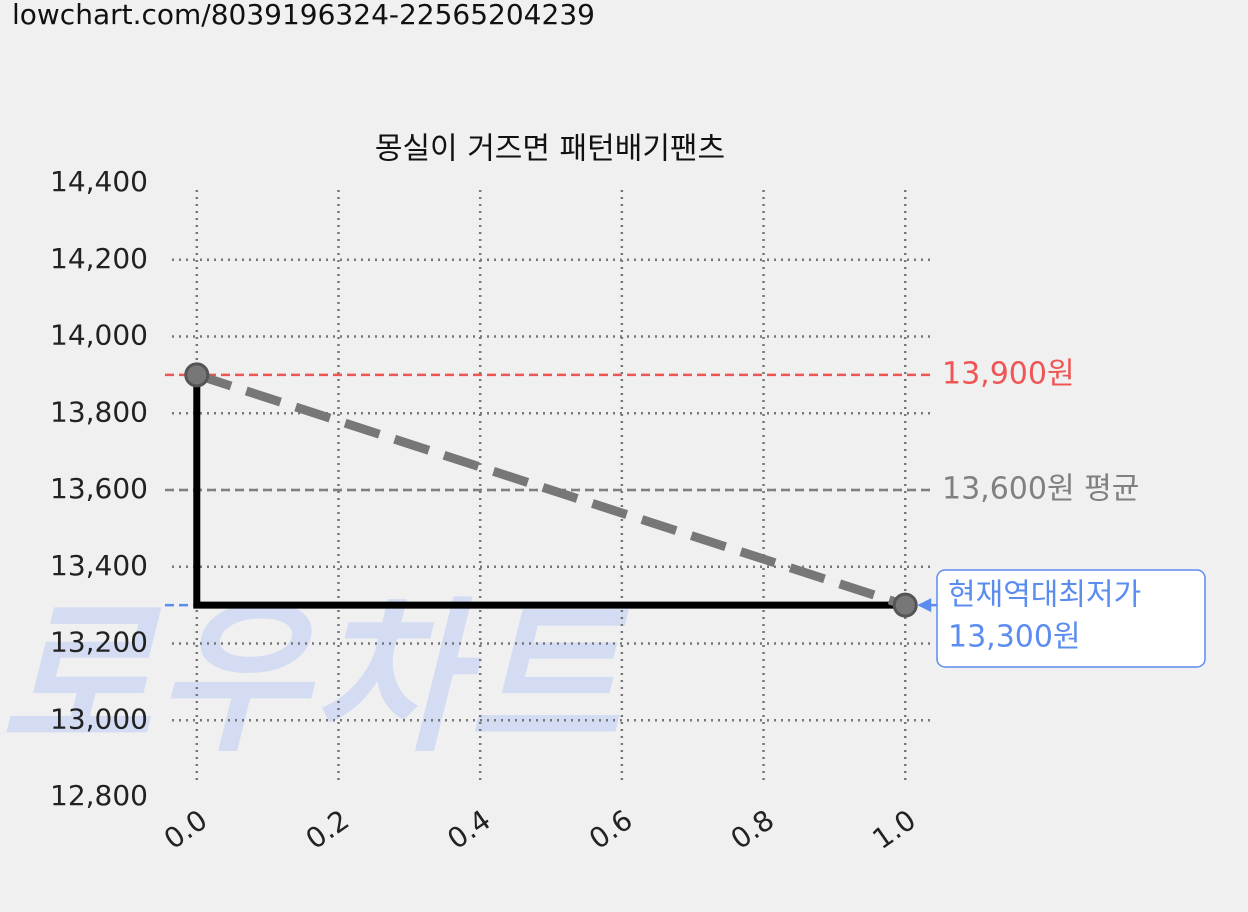  I want to click on x-tick-label: 0.6, so click(610, 829).